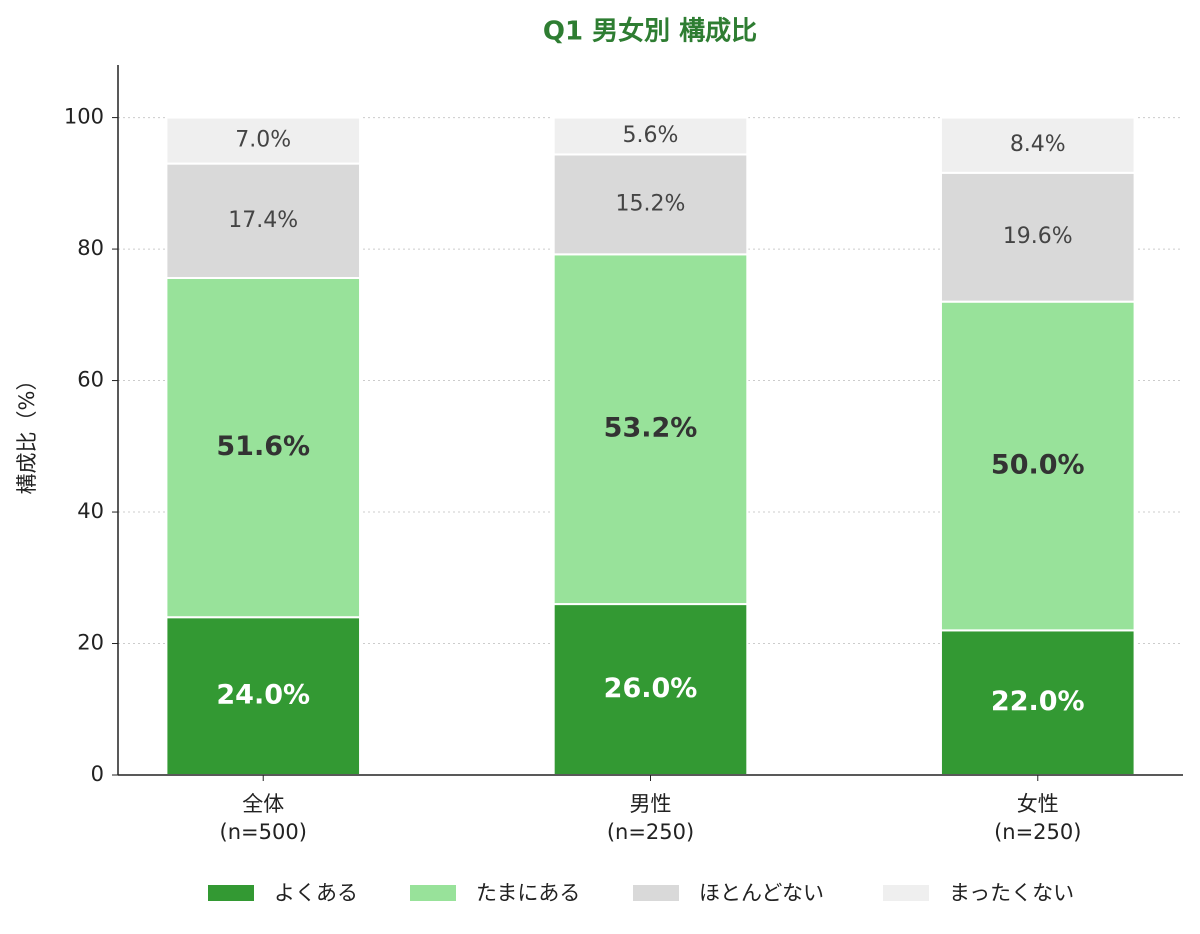 This screenshot has width=1200, height=934. I want to click on data-label: 7.0%, so click(263, 140).